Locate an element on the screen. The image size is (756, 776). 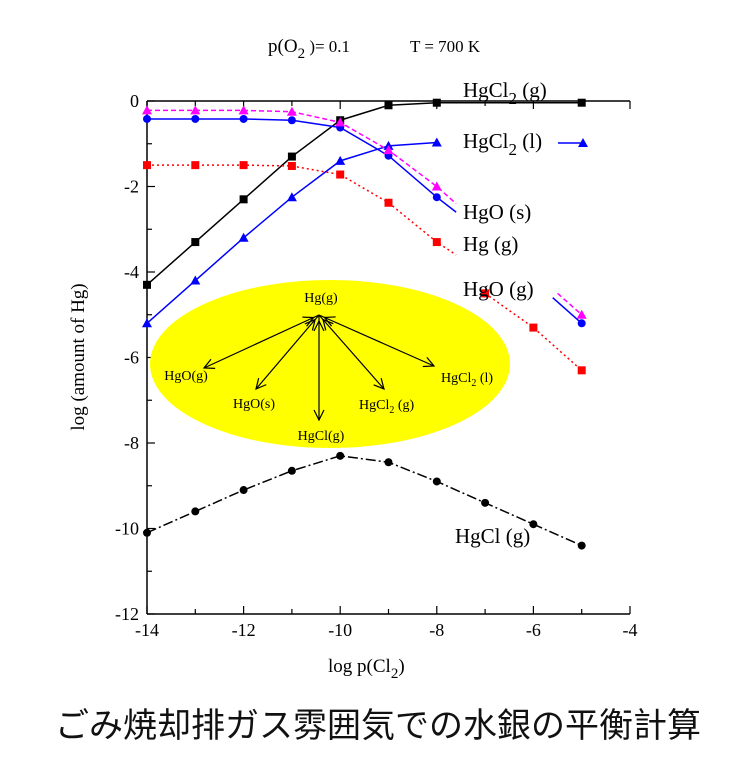
inset-hgcl-g: HgCl(g) is located at coordinates (321, 436).